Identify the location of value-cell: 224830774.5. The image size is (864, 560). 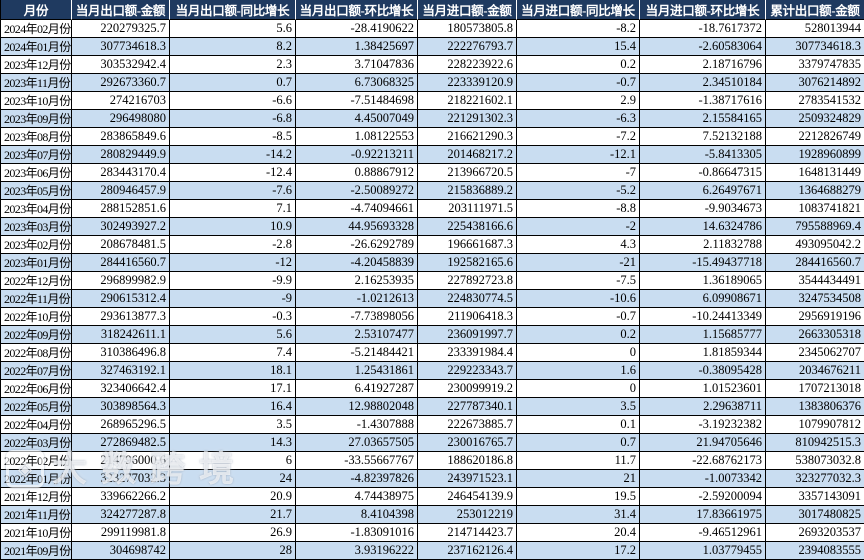
(467, 299).